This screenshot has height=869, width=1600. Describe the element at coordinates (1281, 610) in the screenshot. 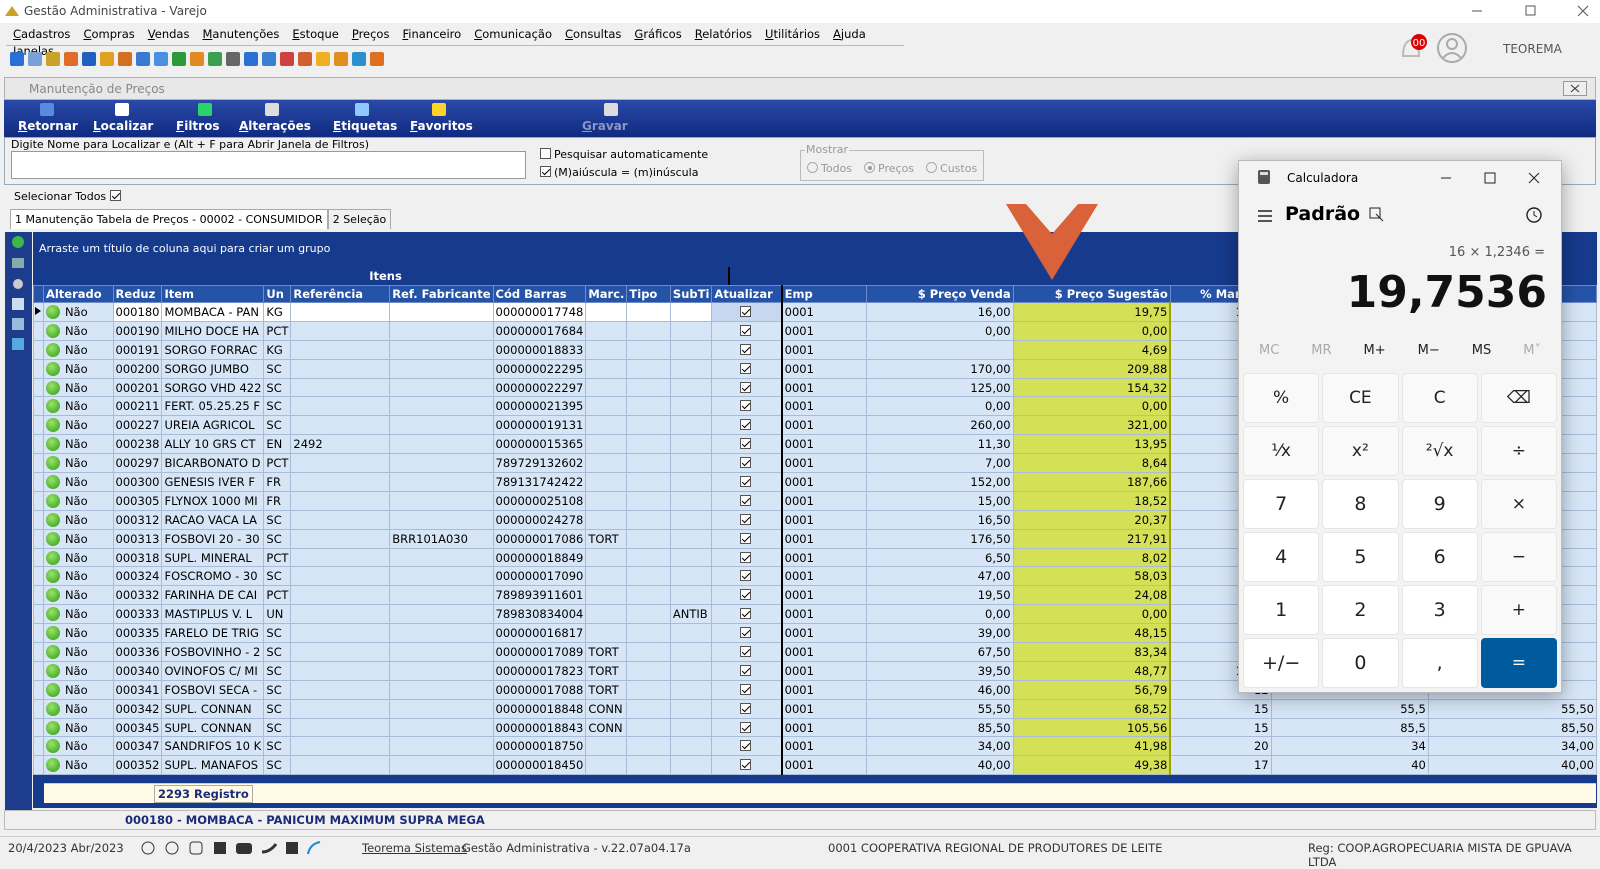

I see `calc-key: 1` at that location.